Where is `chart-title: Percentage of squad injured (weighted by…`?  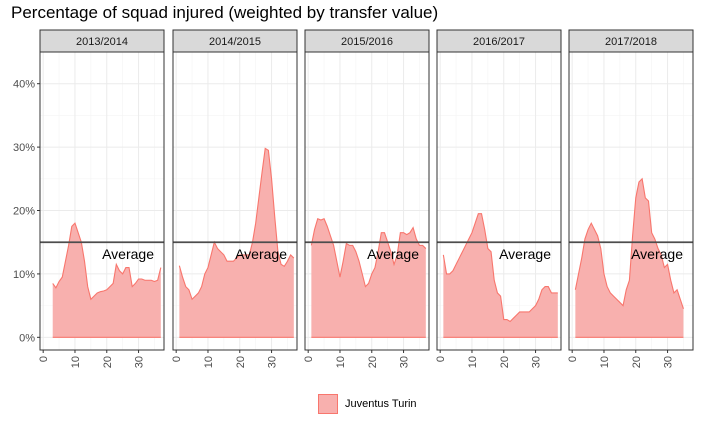
chart-title: Percentage of squad injured (weighted by… is located at coordinates (225, 12).